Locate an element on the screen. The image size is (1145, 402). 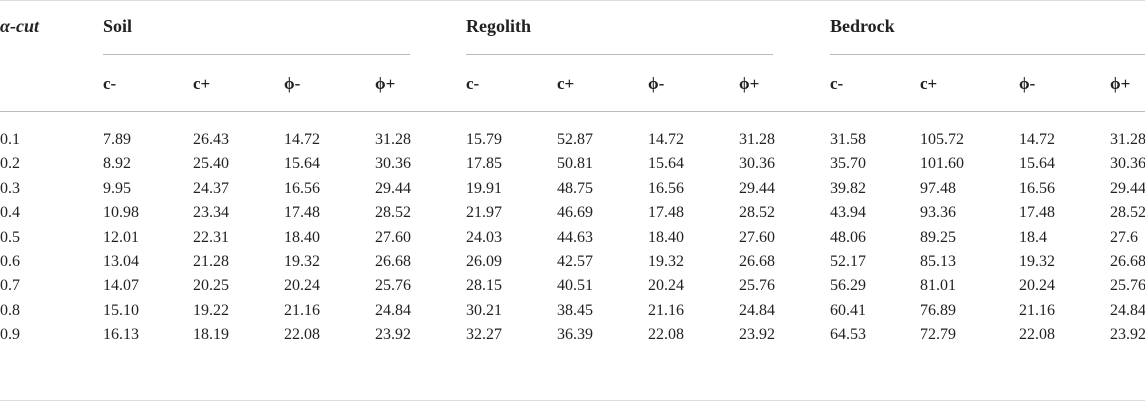
cell: 27.6 is located at coordinates (1124, 237).